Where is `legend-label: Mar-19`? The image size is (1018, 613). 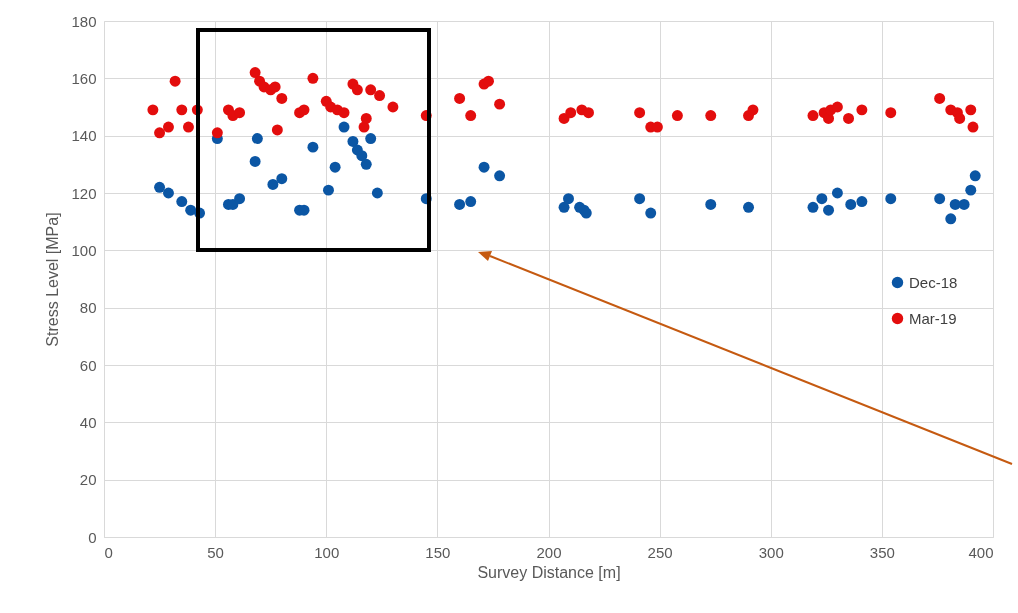
legend-label: Mar-19 is located at coordinates (933, 318).